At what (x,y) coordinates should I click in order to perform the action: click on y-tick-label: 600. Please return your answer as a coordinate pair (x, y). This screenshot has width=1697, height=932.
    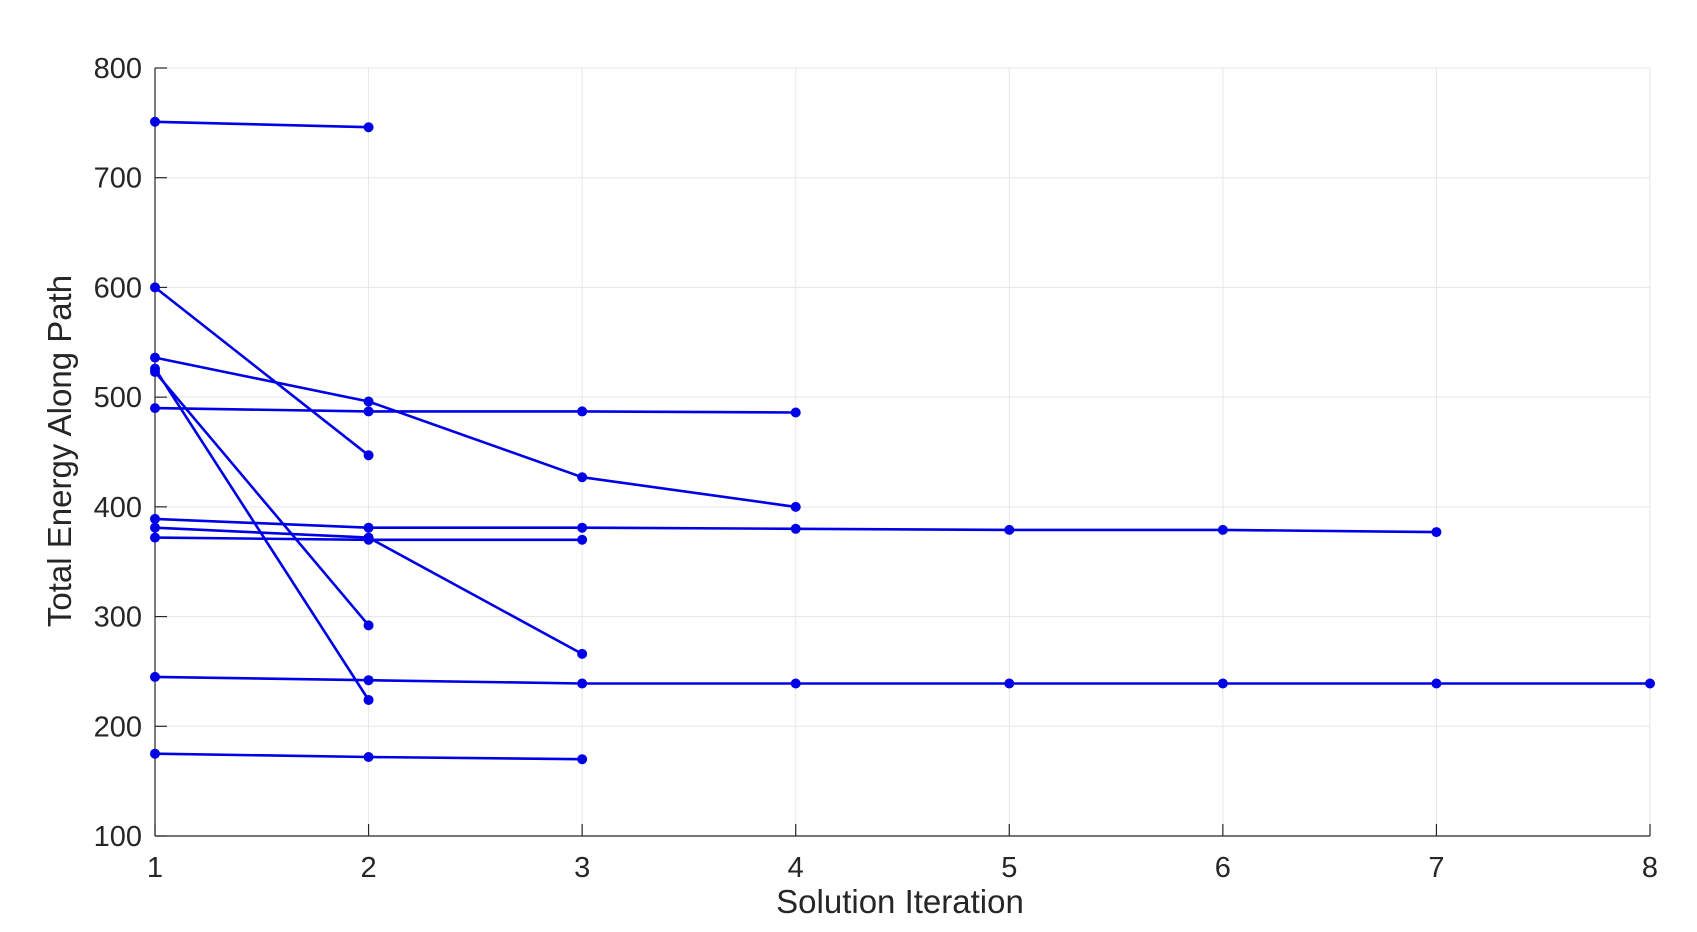
    Looking at the image, I should click on (118, 288).